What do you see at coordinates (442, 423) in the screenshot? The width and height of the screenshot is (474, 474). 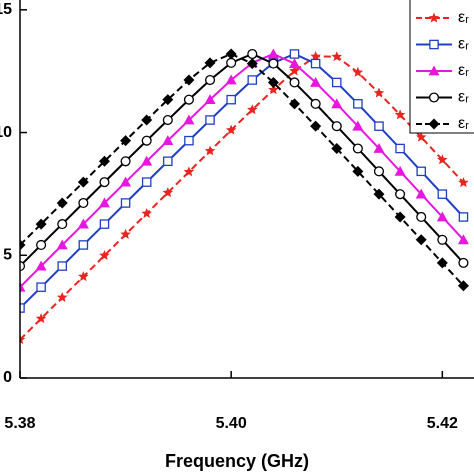 I see `x-tick-label: 5.42` at bounding box center [442, 423].